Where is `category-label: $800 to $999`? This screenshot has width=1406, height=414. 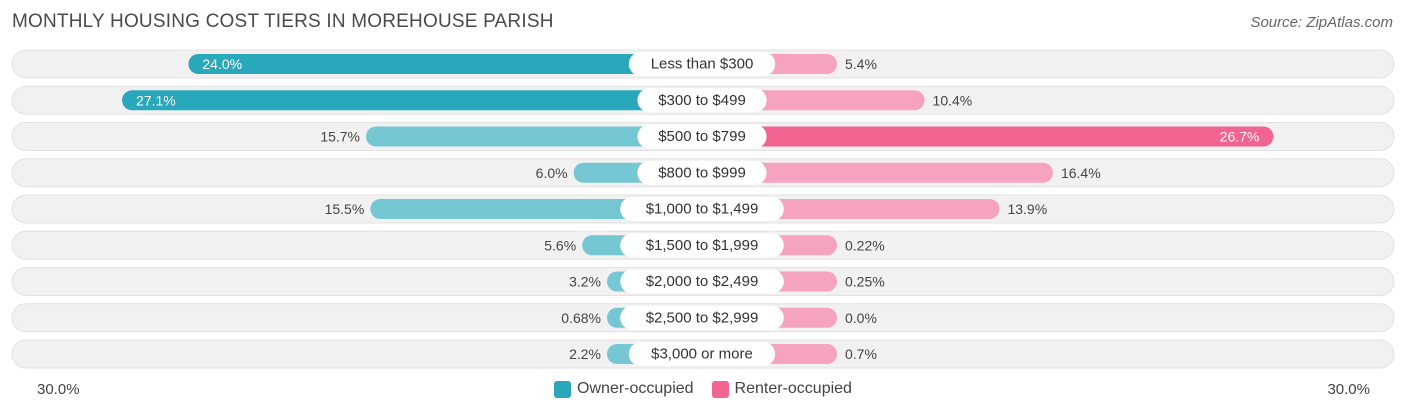
category-label: $800 to $999 is located at coordinates (702, 172).